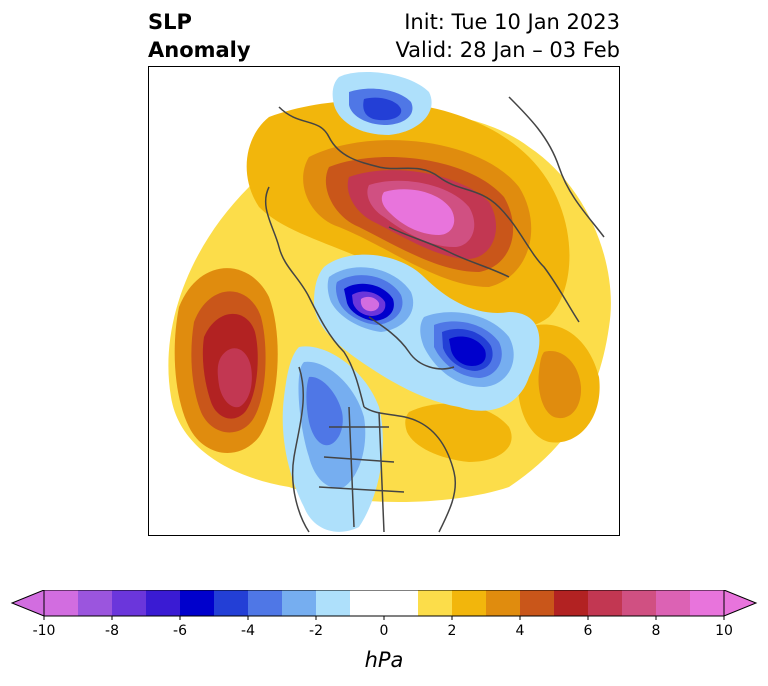 The image size is (768, 686). Describe the element at coordinates (44, 630) in the screenshot. I see `colorbar-tick-label: -10` at that location.